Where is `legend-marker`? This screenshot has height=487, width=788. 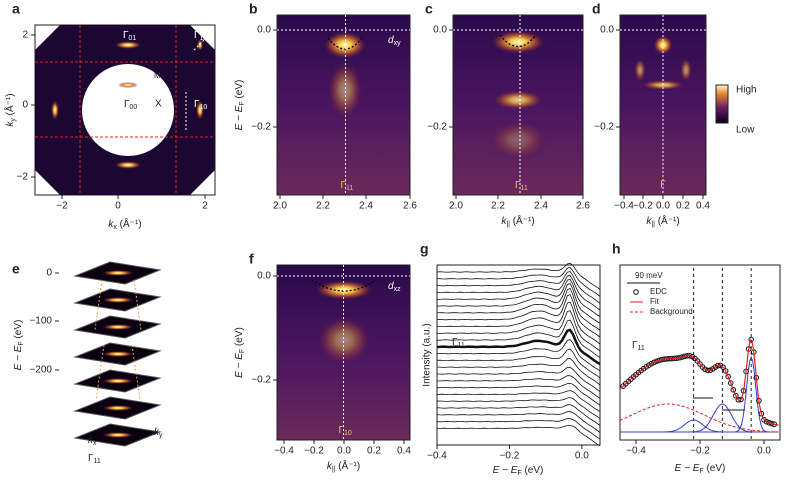 legend-marker is located at coordinates (636, 292).